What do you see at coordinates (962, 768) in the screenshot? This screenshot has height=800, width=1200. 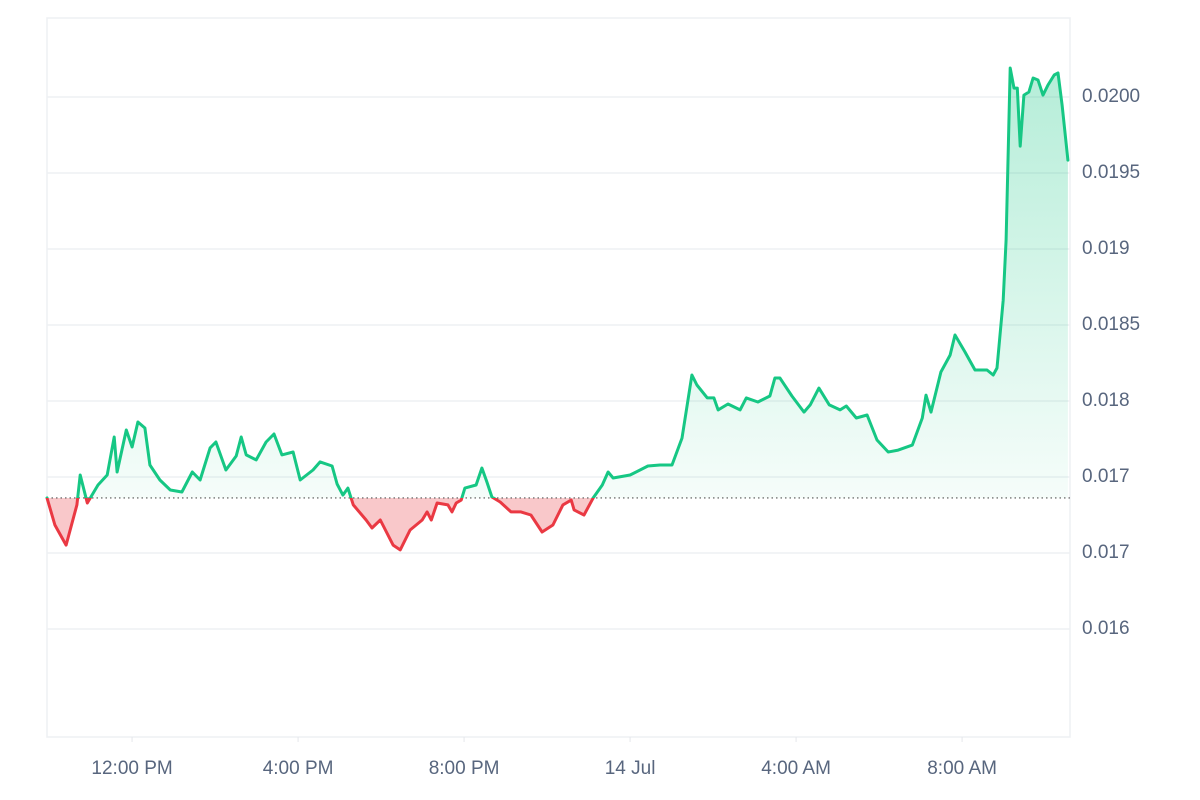 I see `x-tick-label: 8:00 AM` at bounding box center [962, 768].